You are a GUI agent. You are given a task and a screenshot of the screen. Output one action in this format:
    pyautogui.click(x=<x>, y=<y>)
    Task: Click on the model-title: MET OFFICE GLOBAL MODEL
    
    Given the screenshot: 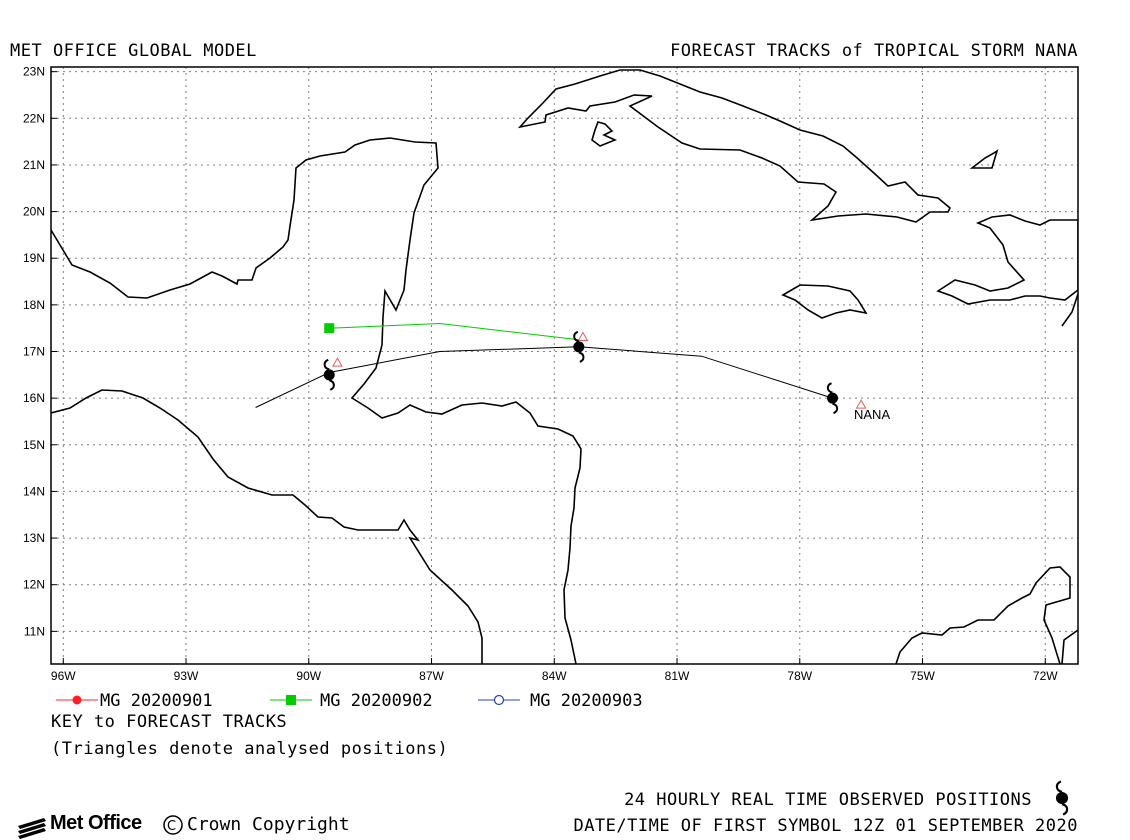 What is the action you would take?
    pyautogui.click(x=133, y=51)
    